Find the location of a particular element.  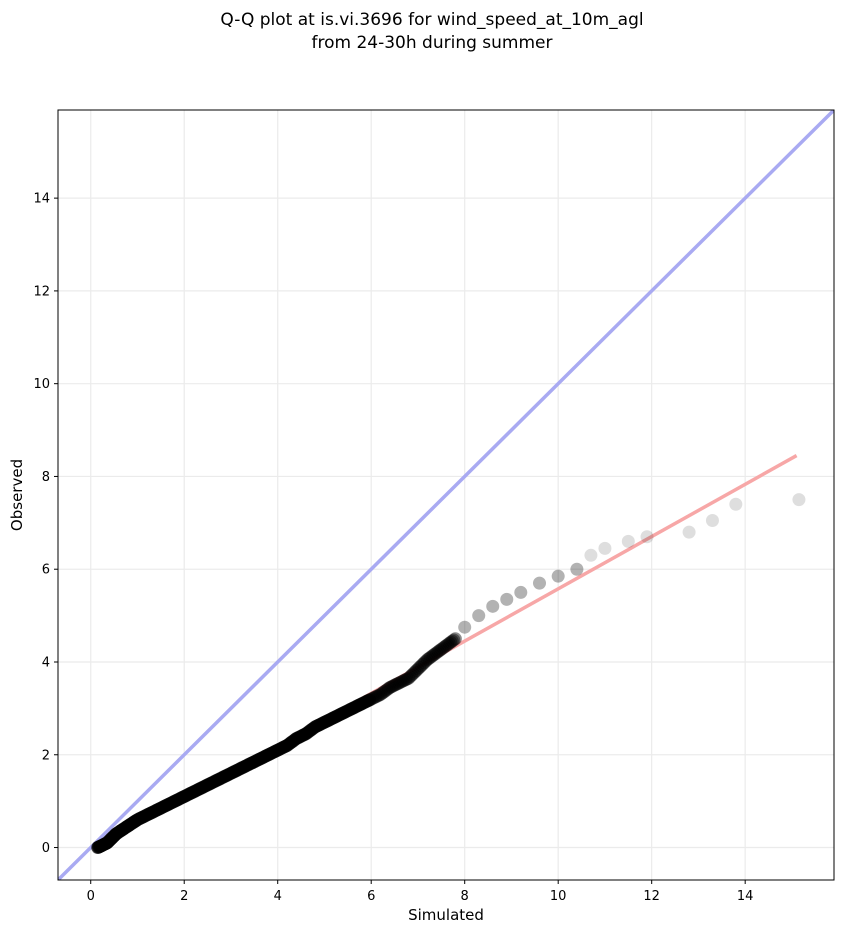

y-axis-label: Observed is located at coordinates (17, 495).